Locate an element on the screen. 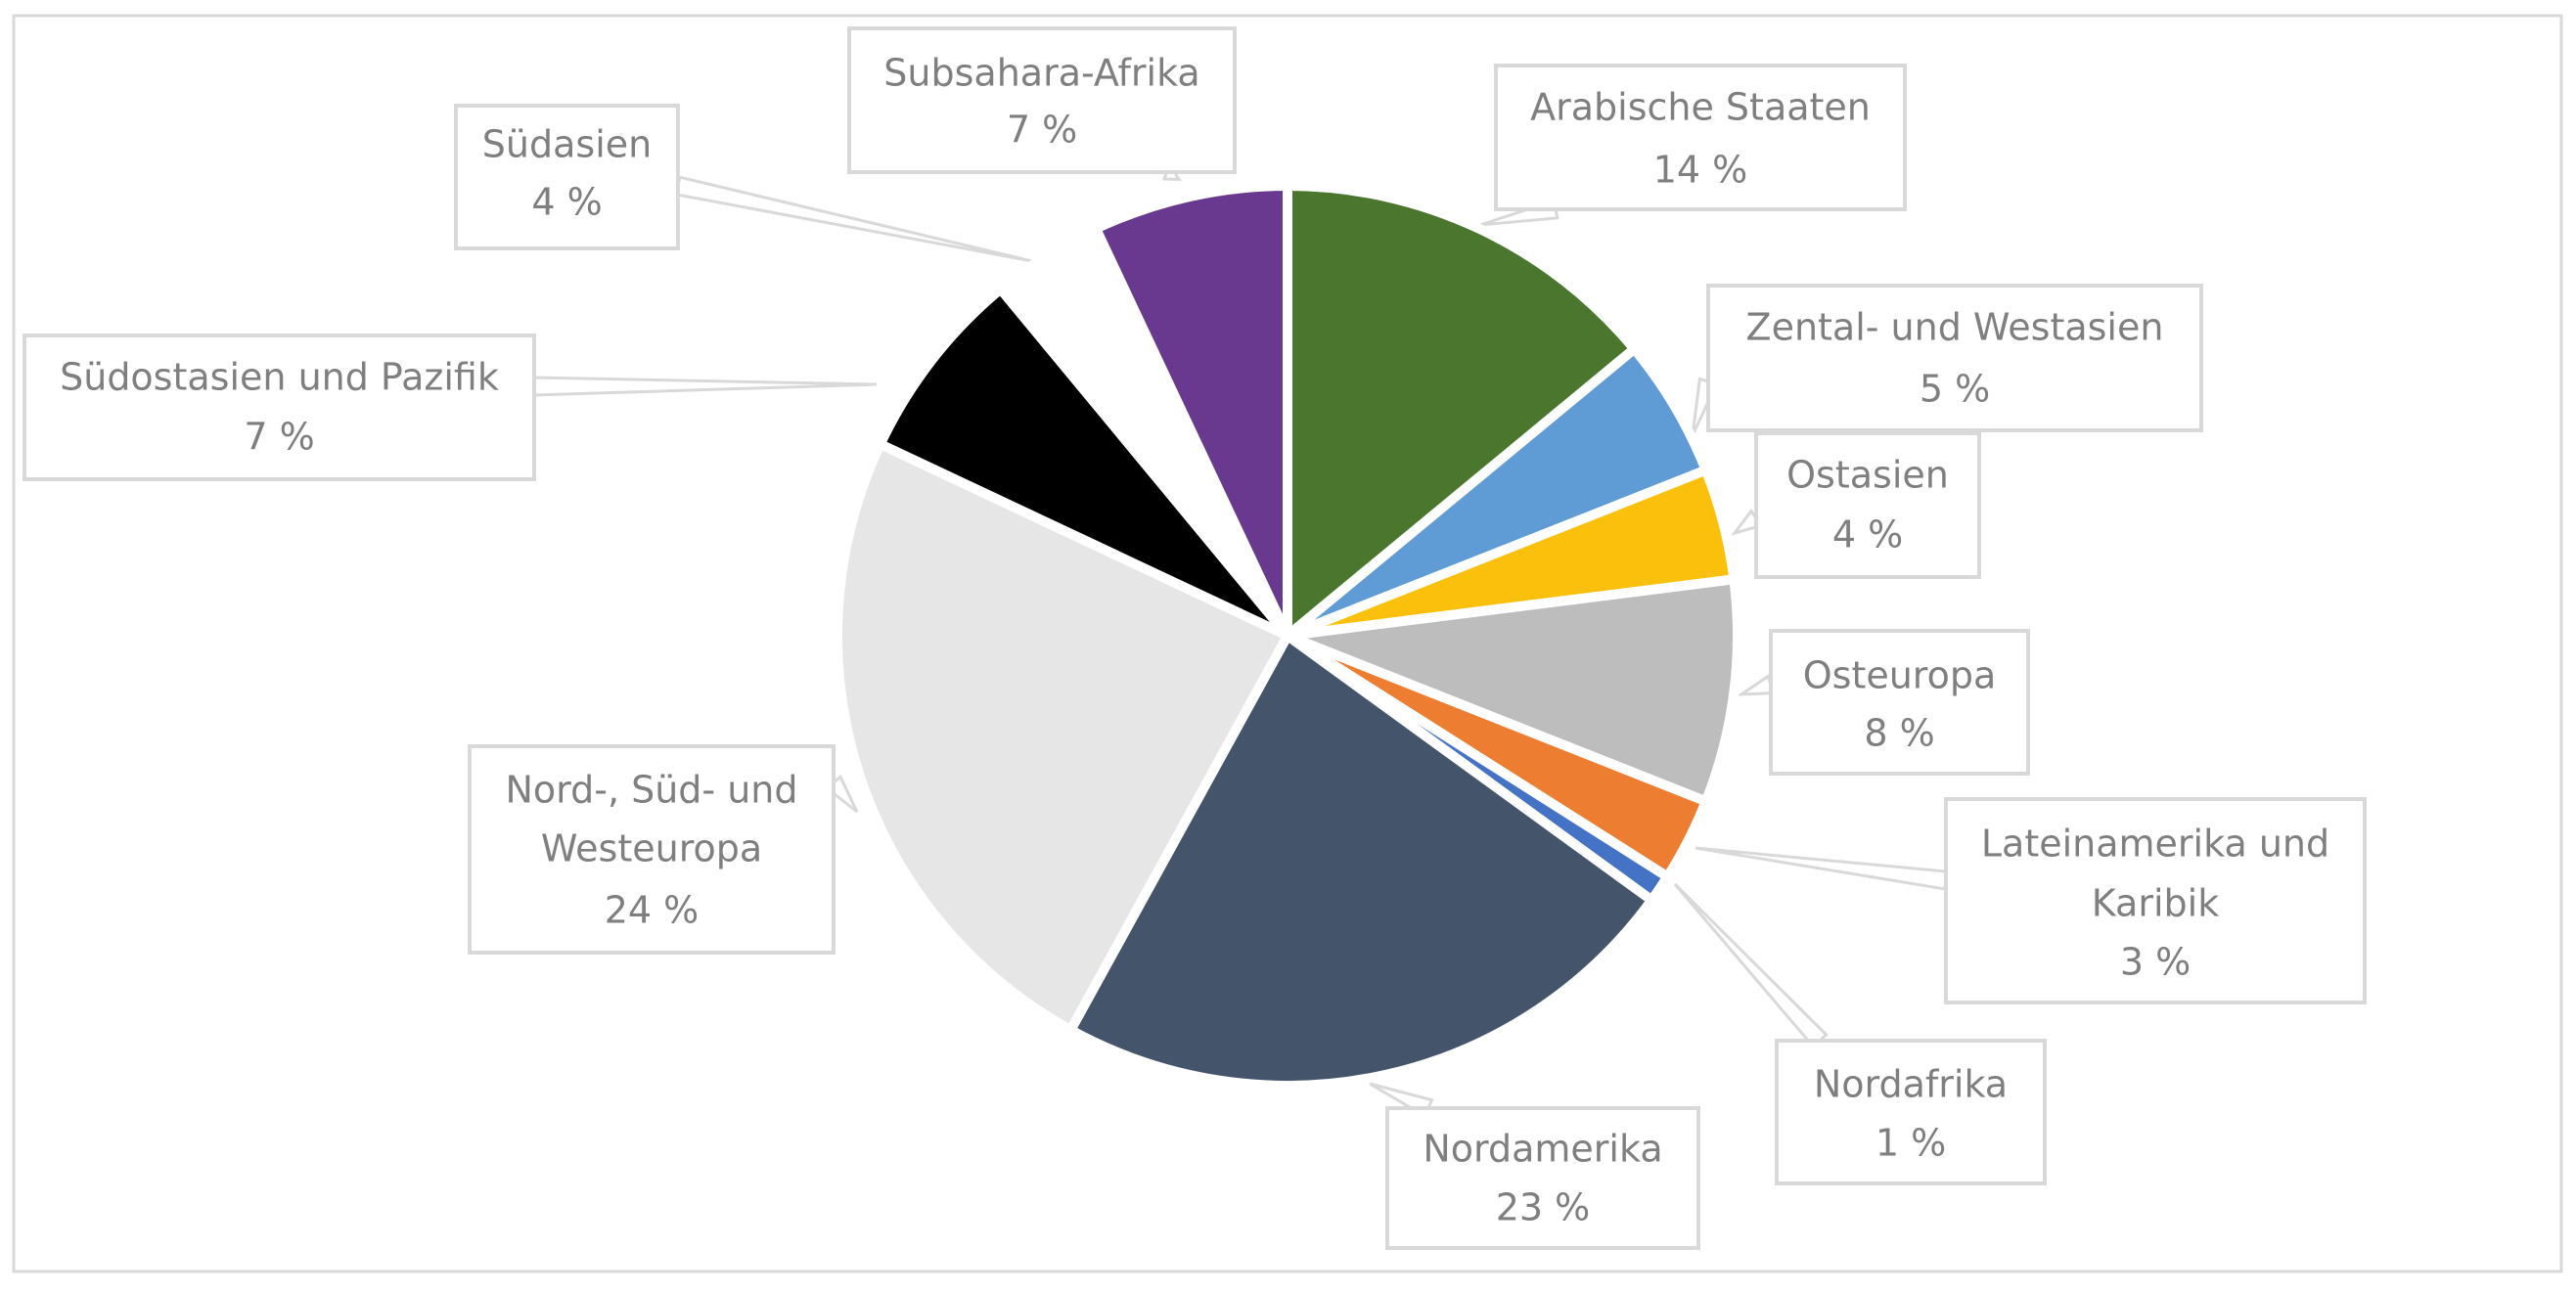 Image resolution: width=2576 pixels, height=1292 pixels. data-label-category-nordamerika: Nordamerika is located at coordinates (1542, 1149).